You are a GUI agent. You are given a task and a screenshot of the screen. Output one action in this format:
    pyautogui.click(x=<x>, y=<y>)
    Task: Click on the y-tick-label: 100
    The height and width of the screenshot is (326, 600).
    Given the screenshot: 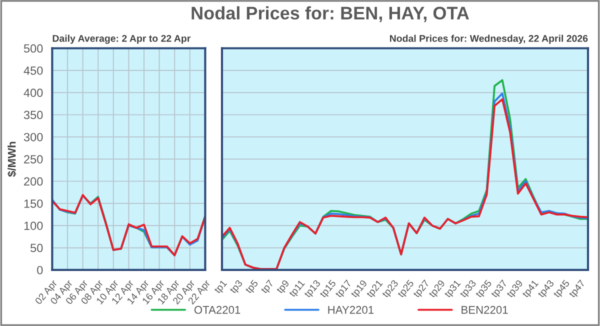 What is the action you would take?
    pyautogui.click(x=33, y=226)
    